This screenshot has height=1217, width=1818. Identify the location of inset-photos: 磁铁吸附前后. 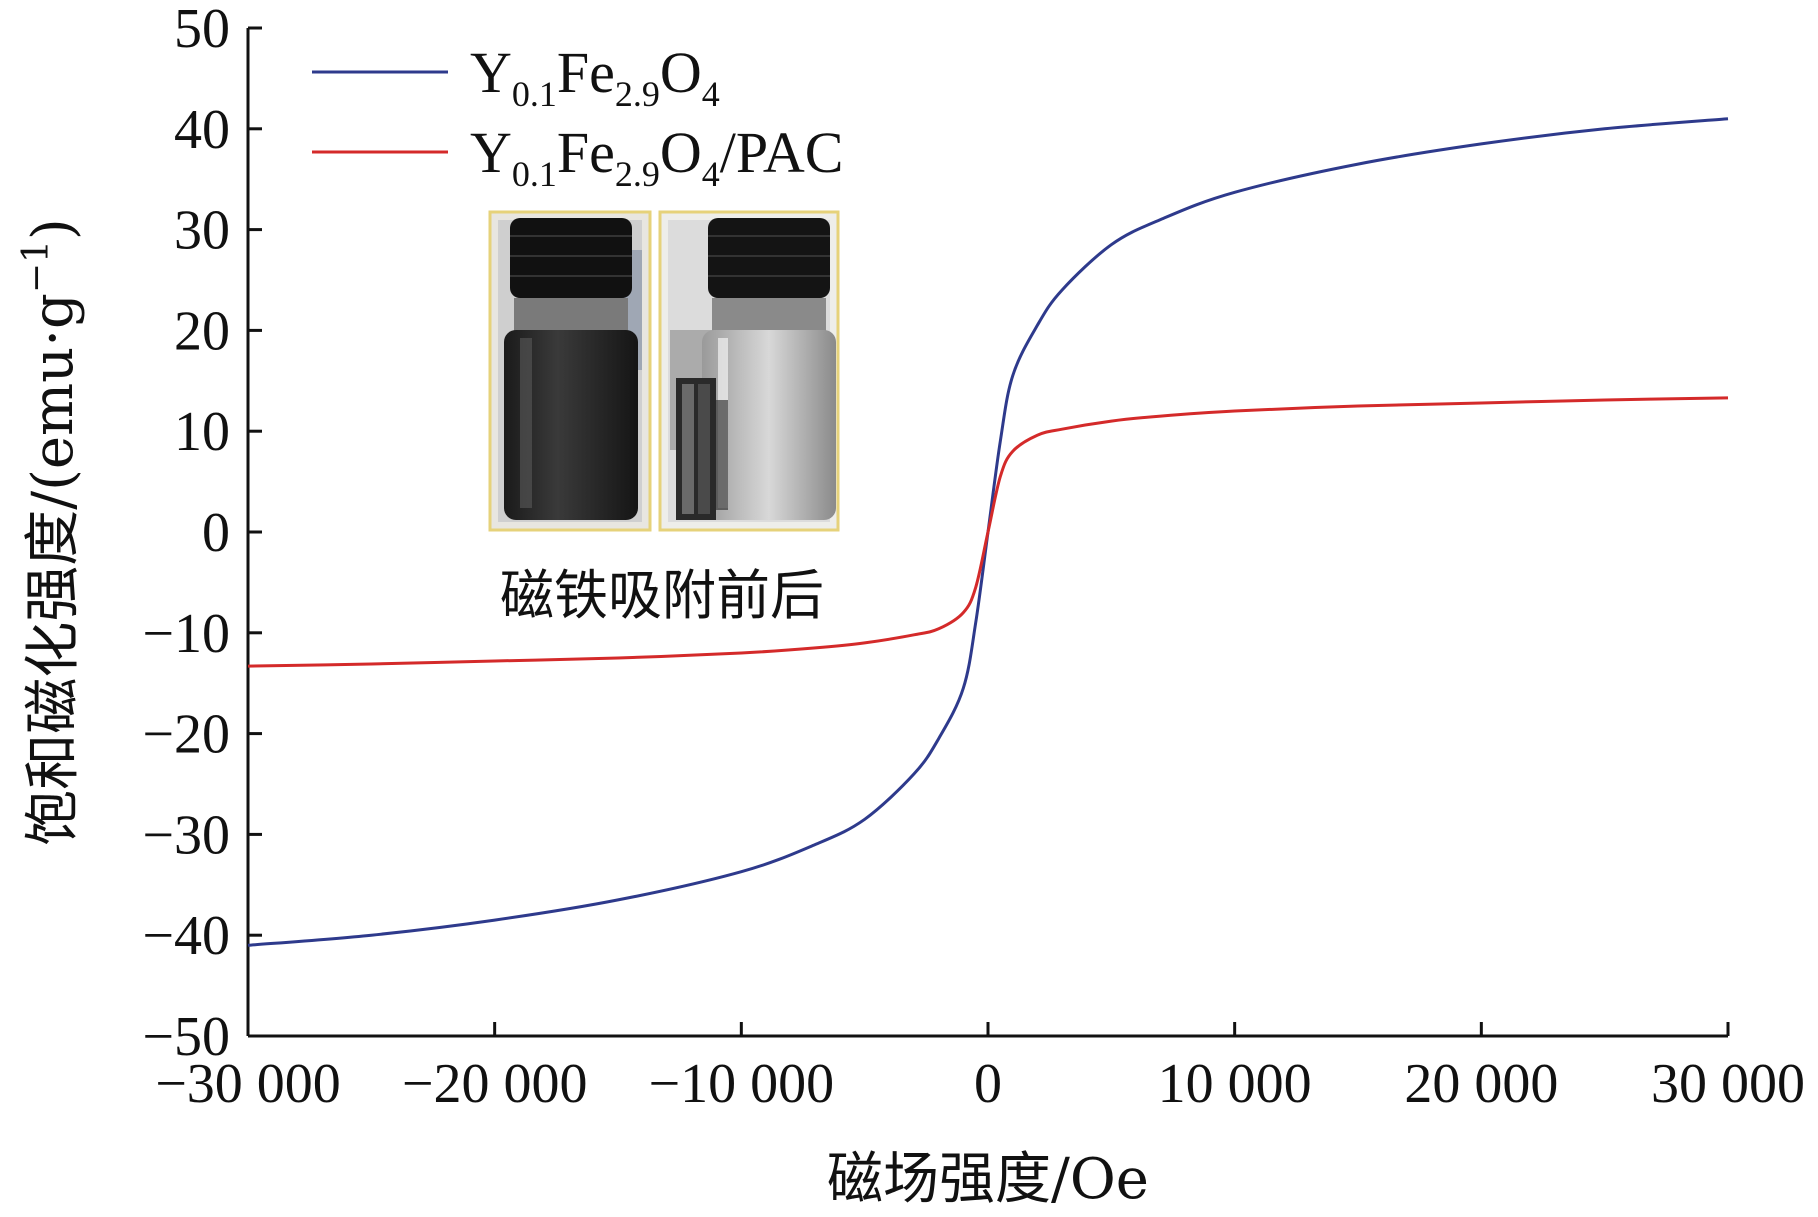
(664, 418).